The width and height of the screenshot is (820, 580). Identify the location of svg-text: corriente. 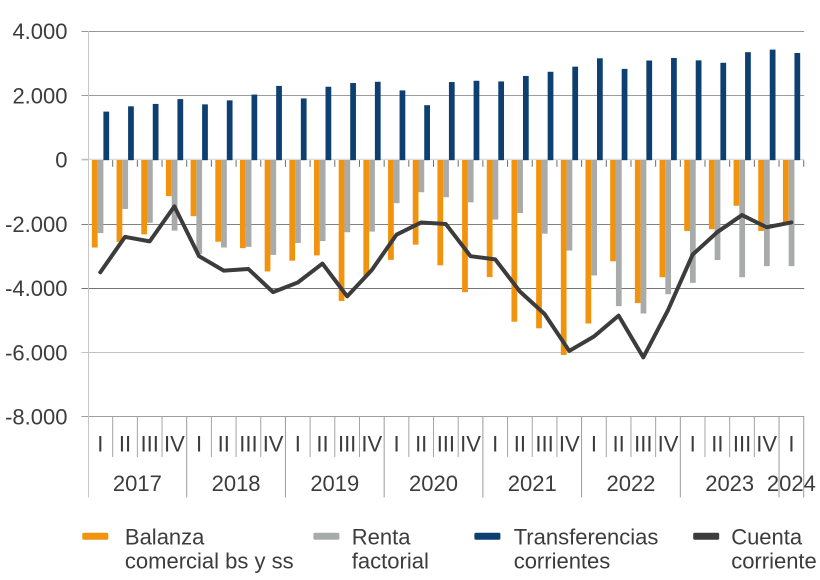
(774, 560).